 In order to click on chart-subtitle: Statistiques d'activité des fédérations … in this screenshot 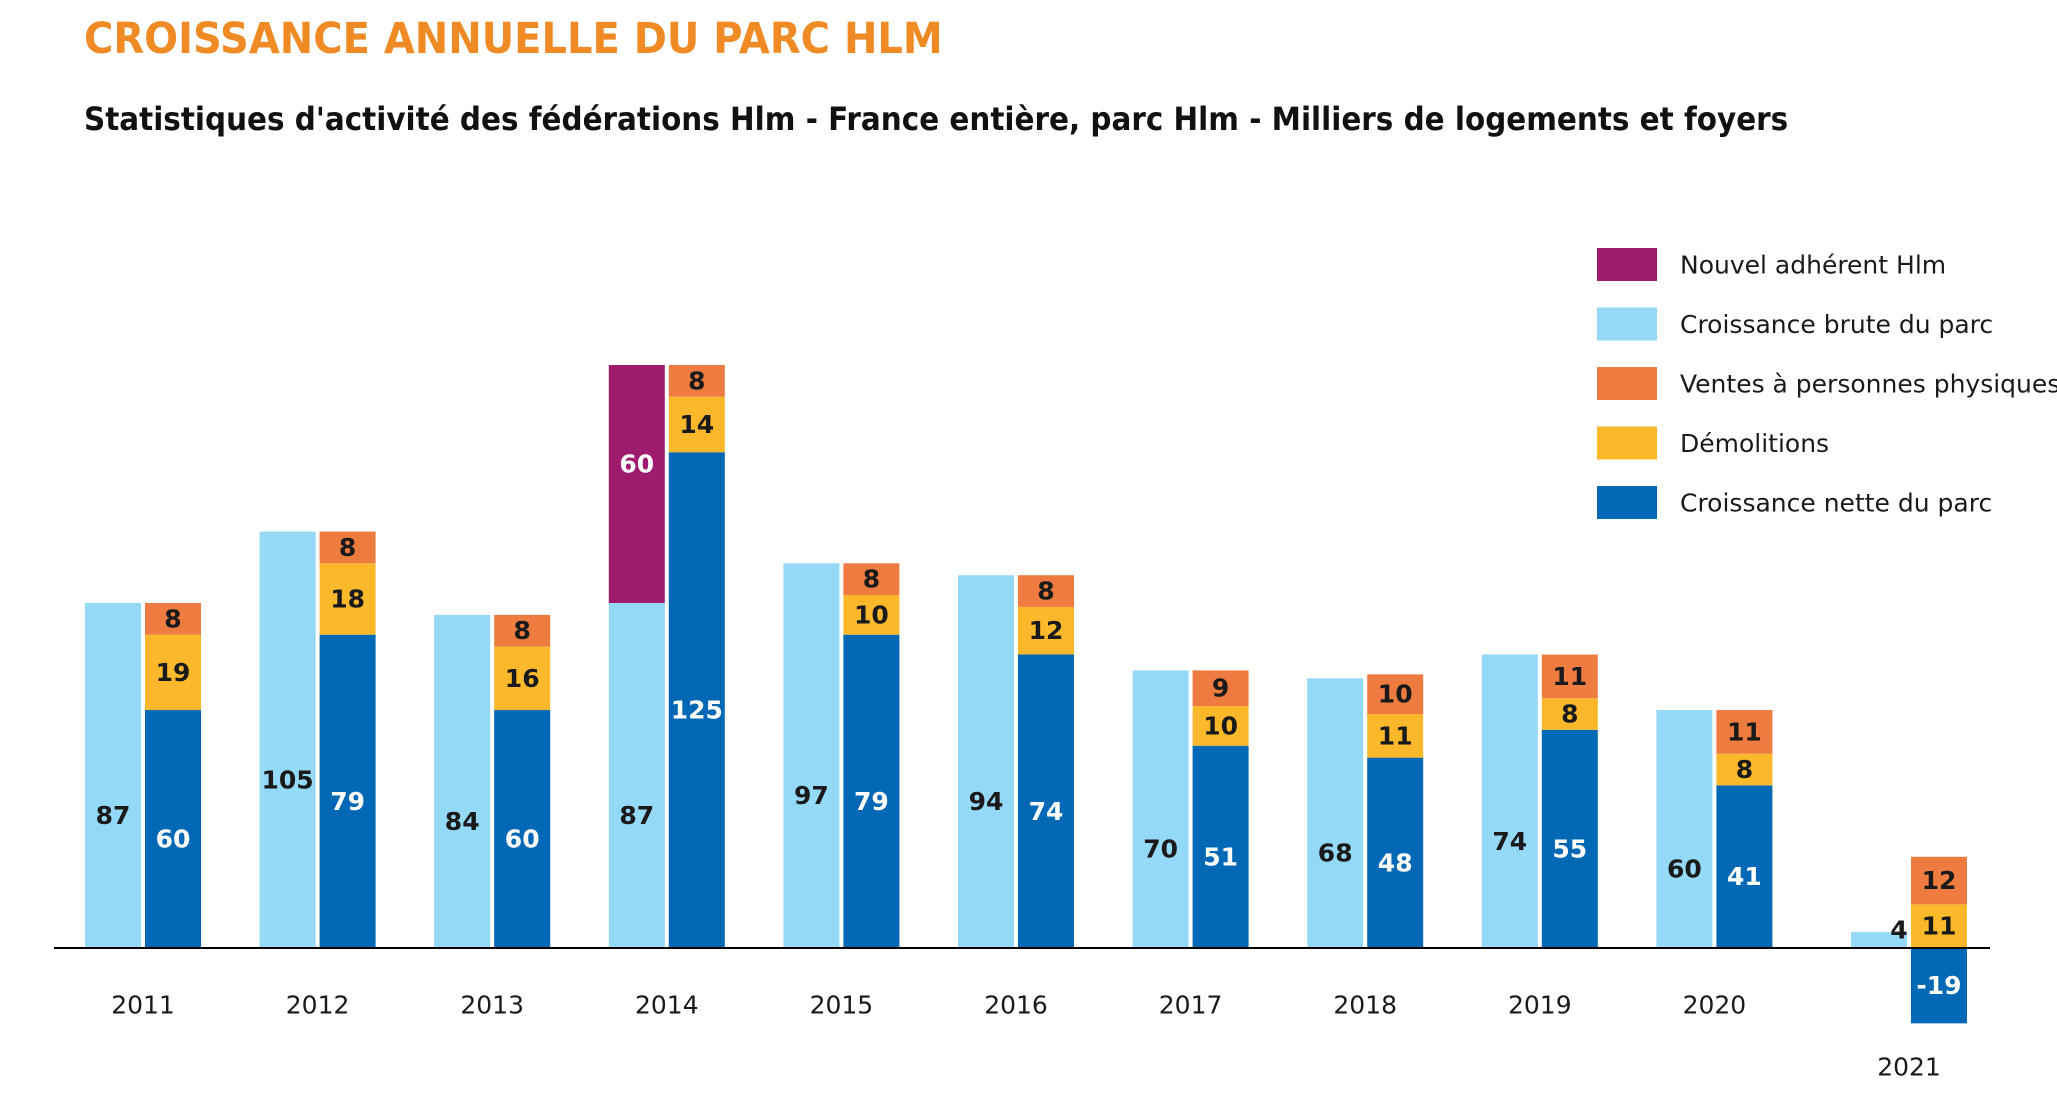, I will do `click(936, 119)`.